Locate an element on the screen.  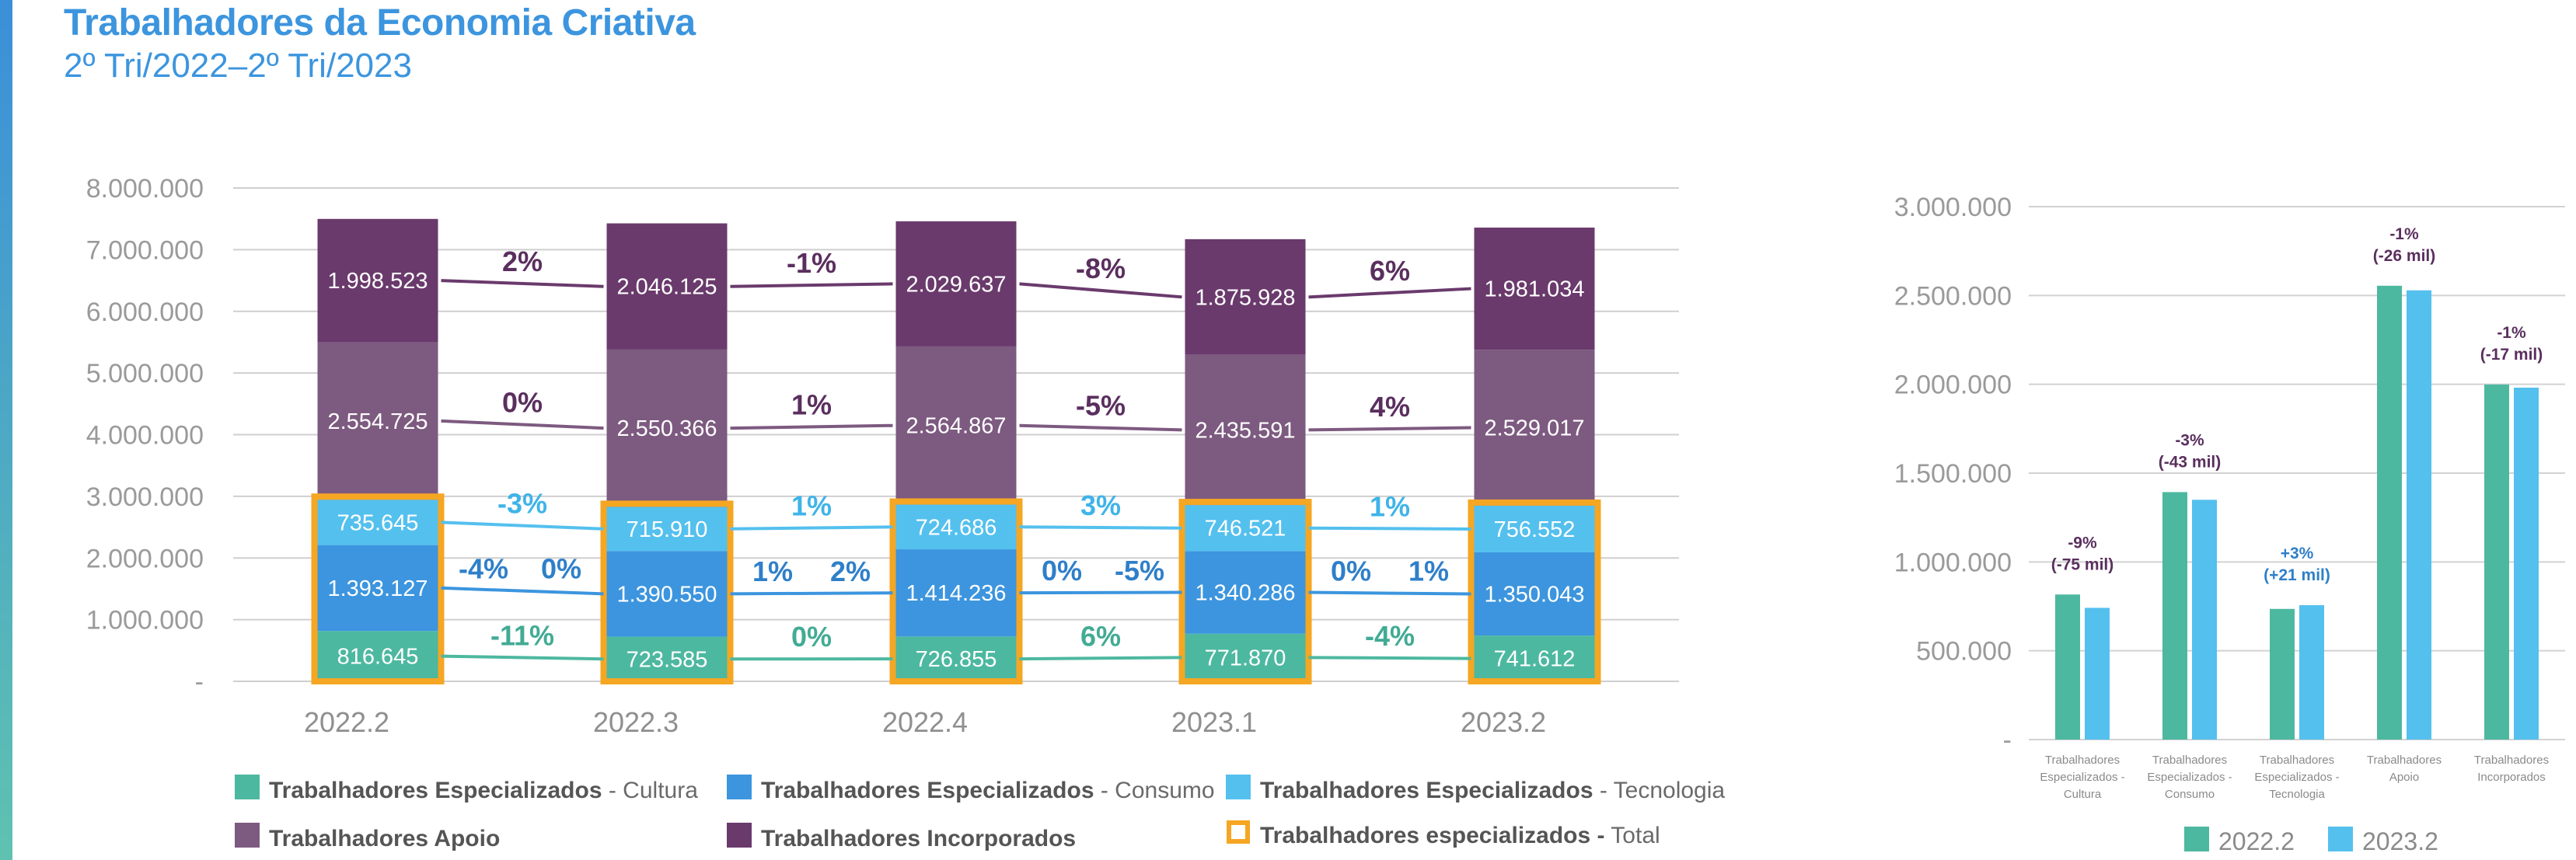
x-tick-label-right: Apoio is located at coordinates (2404, 778).